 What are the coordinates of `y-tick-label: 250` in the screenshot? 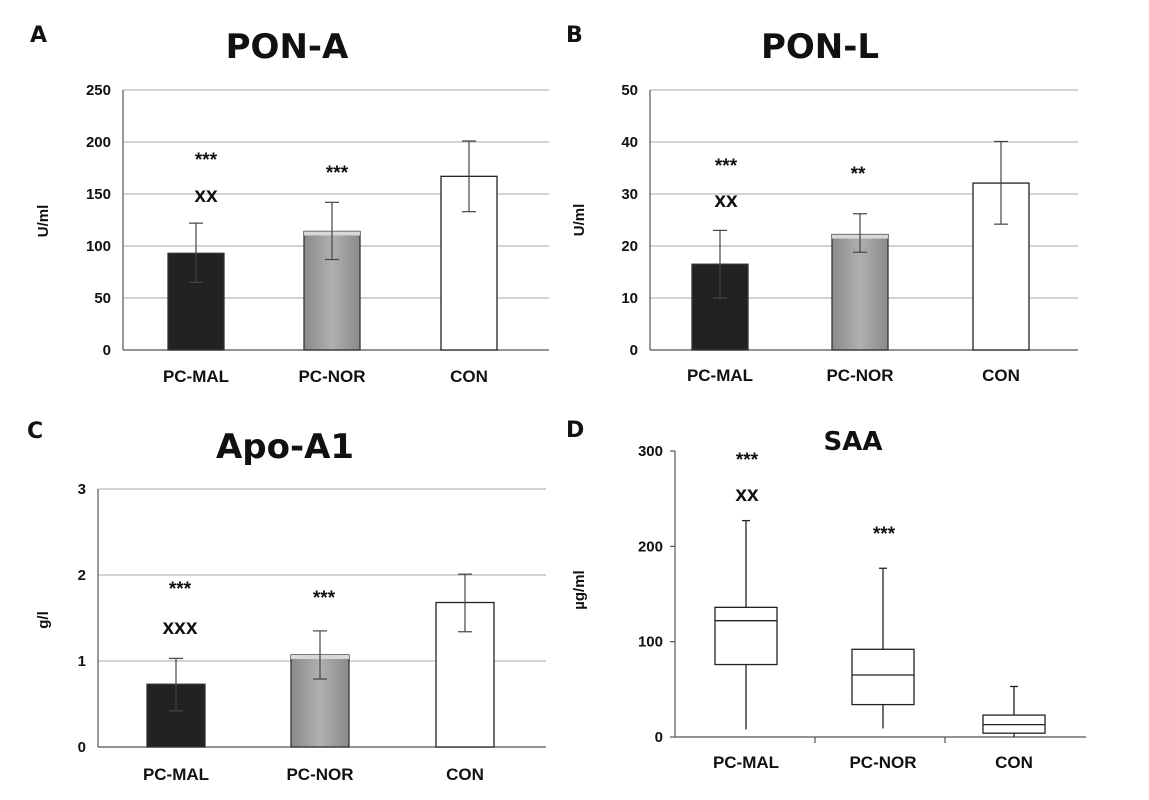 It's located at (98, 90).